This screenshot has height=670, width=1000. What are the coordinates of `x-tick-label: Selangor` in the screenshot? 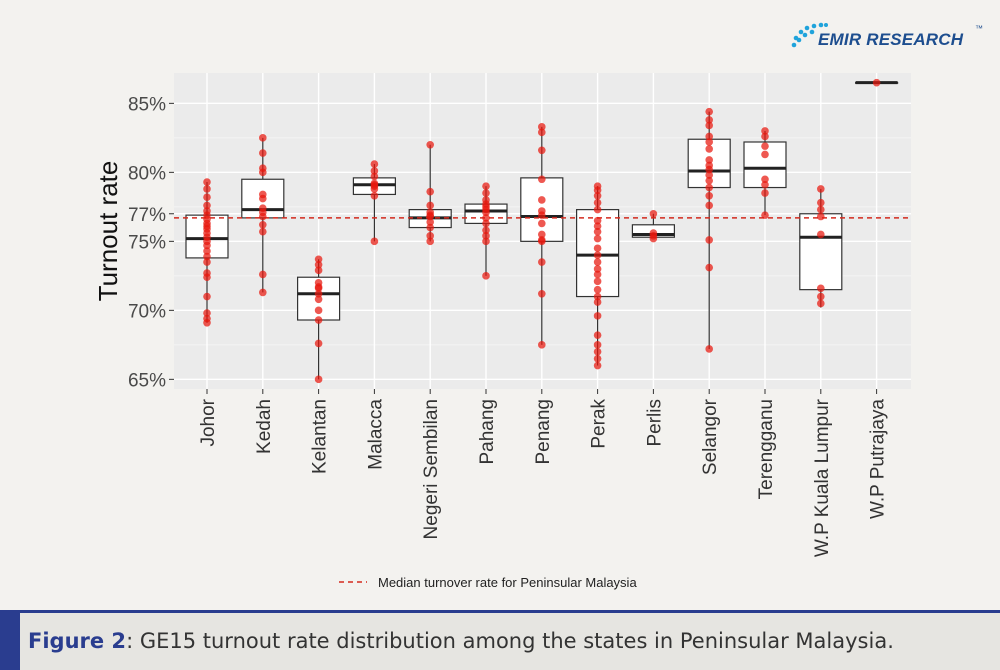 It's located at (710, 436).